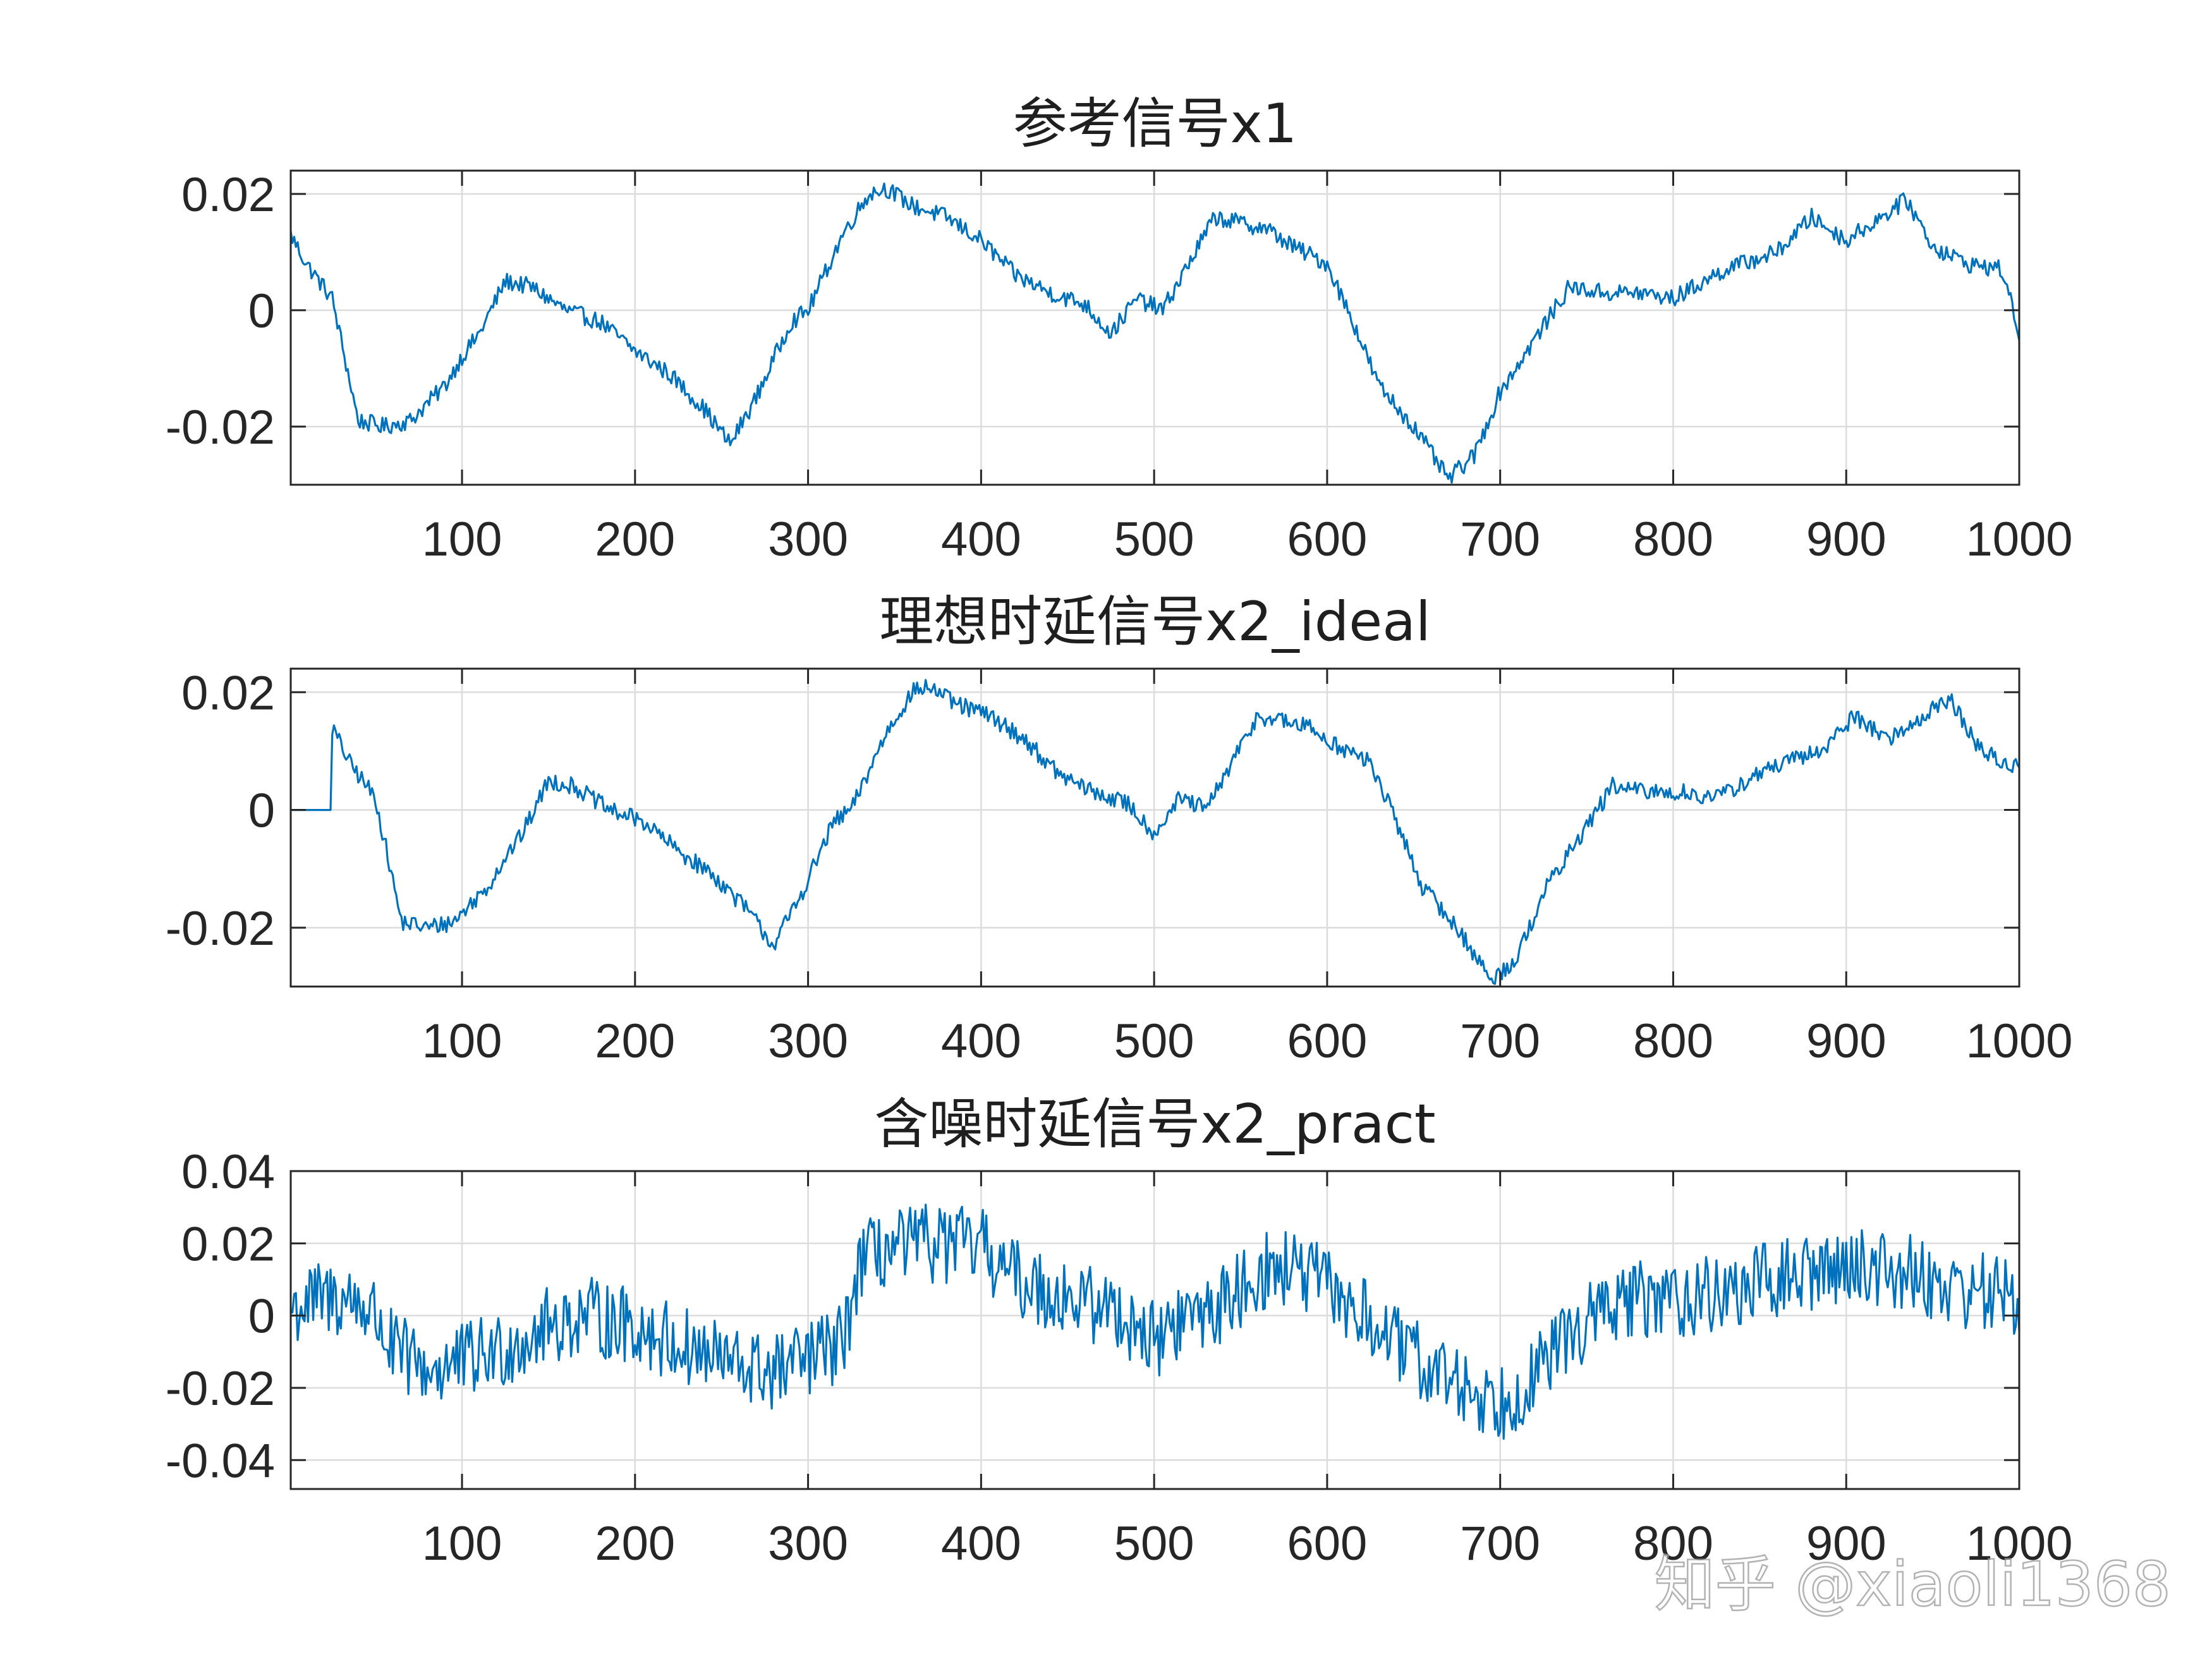  What do you see at coordinates (1155, 621) in the screenshot?
I see `chart-title: 理想时延信号x2_ideal` at bounding box center [1155, 621].